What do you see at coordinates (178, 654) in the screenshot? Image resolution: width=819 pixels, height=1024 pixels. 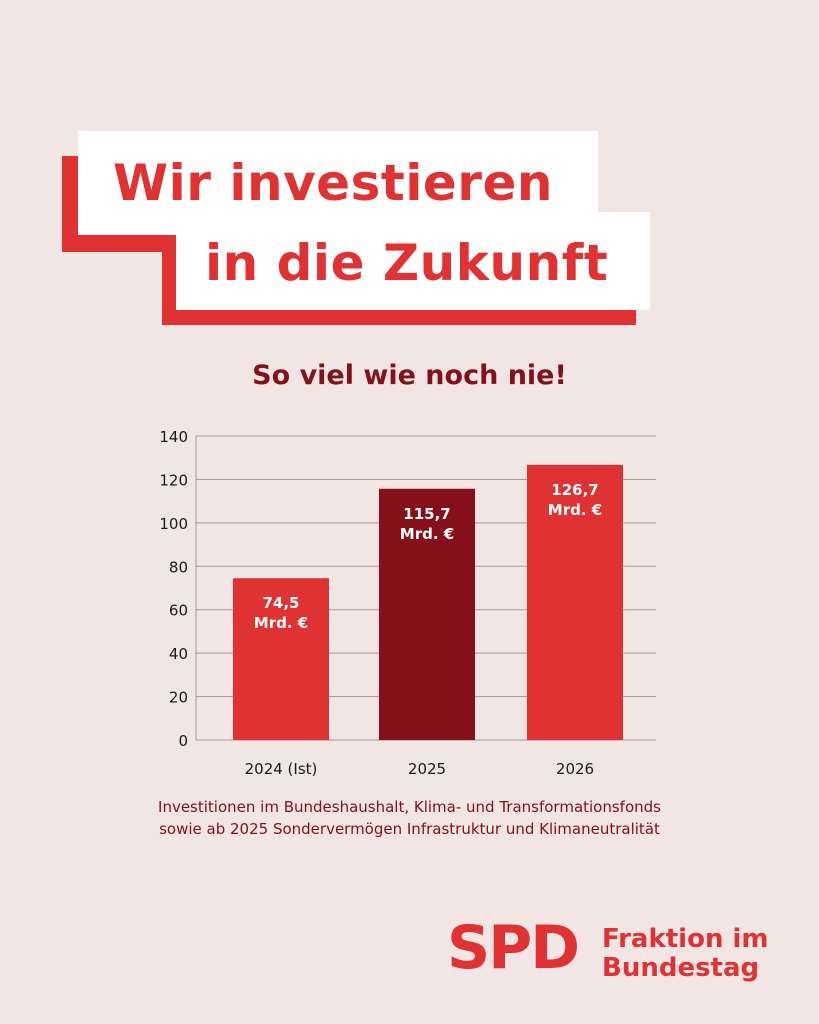 I see `y-tick-label: 40` at bounding box center [178, 654].